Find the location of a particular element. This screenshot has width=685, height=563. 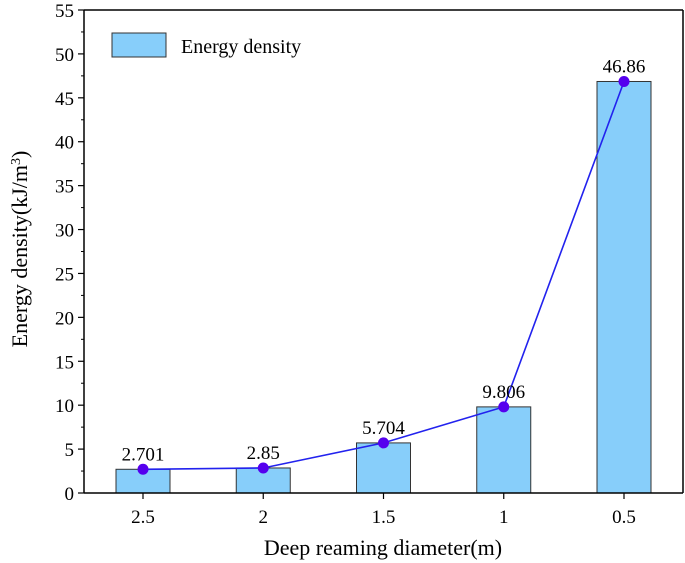

data-label-2: 5.704 is located at coordinates (383, 428).